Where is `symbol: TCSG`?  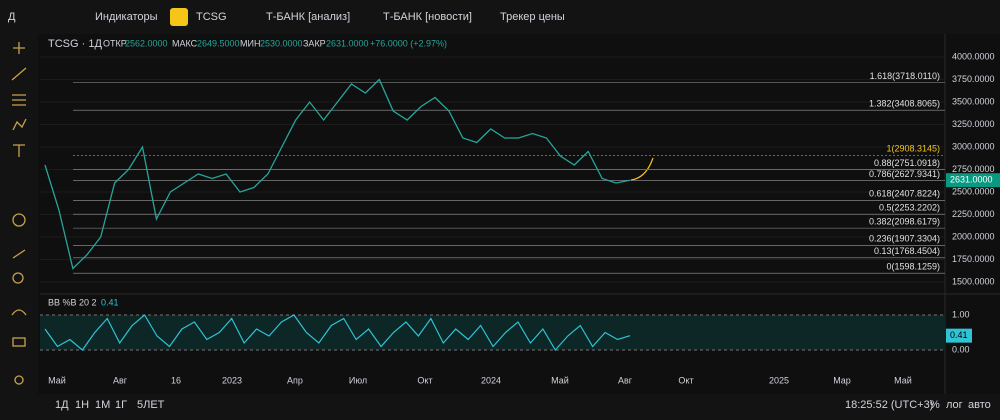 symbol: TCSG is located at coordinates (211, 17).